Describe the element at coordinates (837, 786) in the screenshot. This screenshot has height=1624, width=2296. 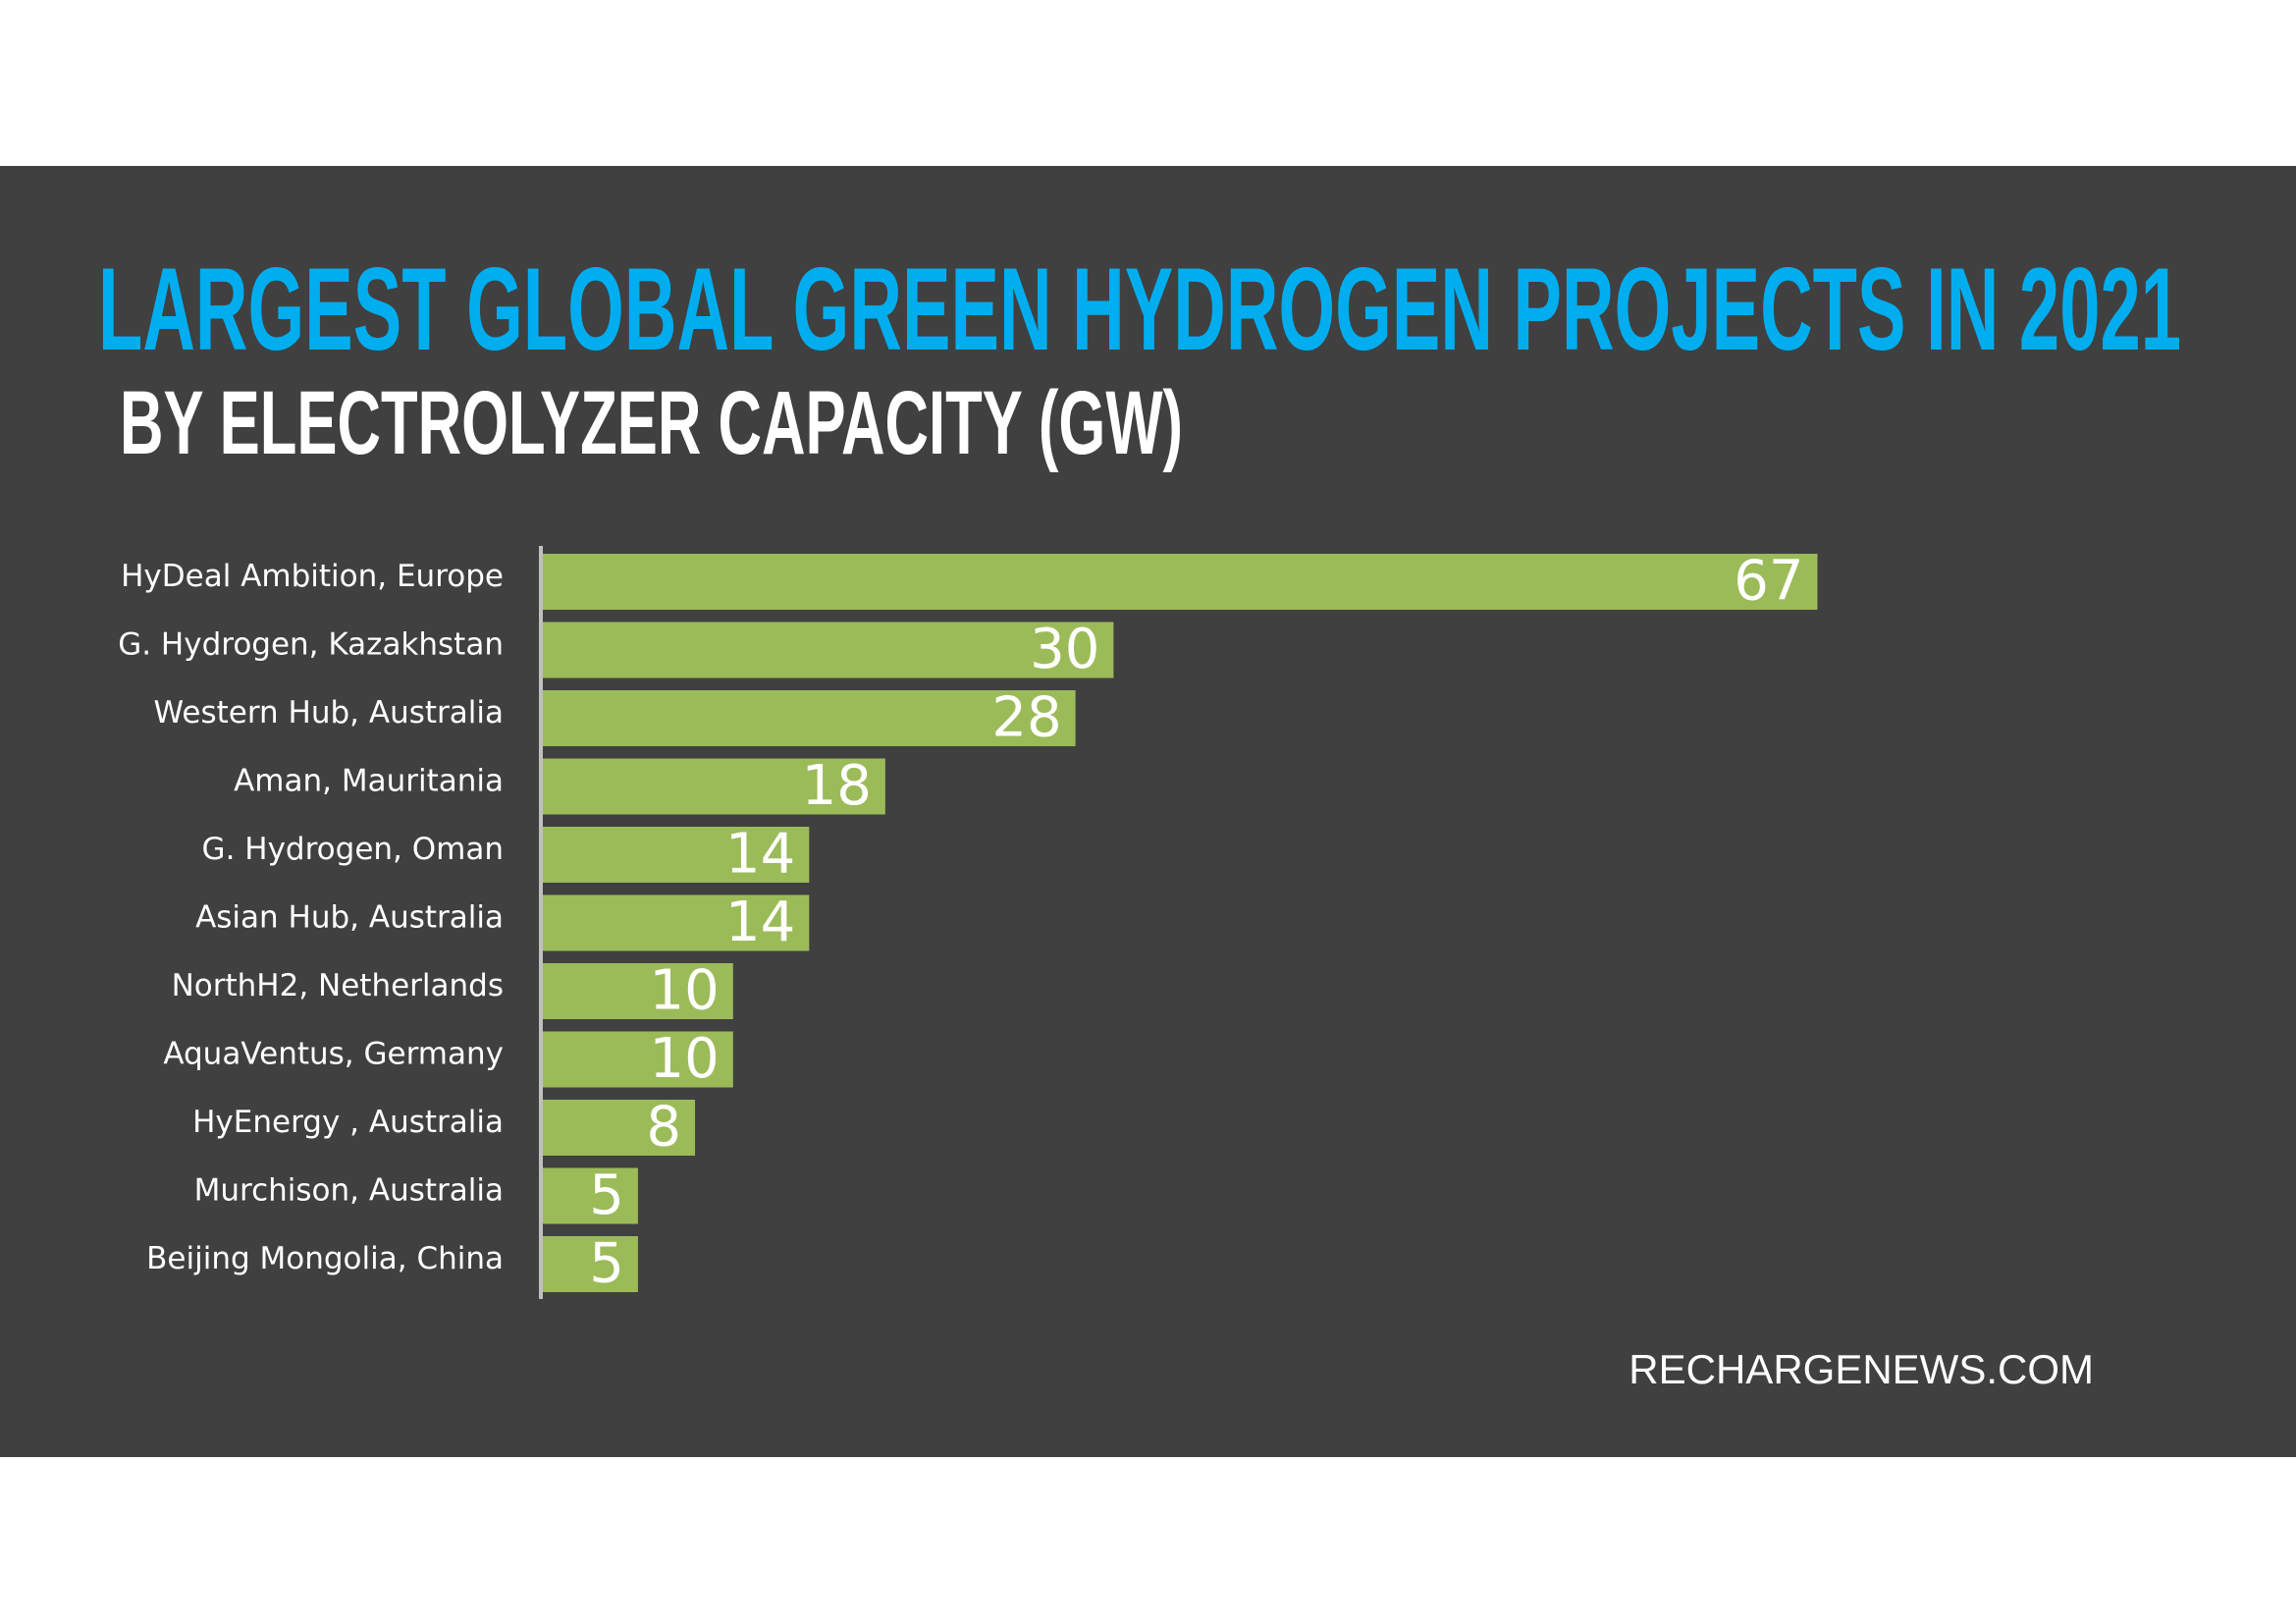
I see `value-label: 18` at that location.